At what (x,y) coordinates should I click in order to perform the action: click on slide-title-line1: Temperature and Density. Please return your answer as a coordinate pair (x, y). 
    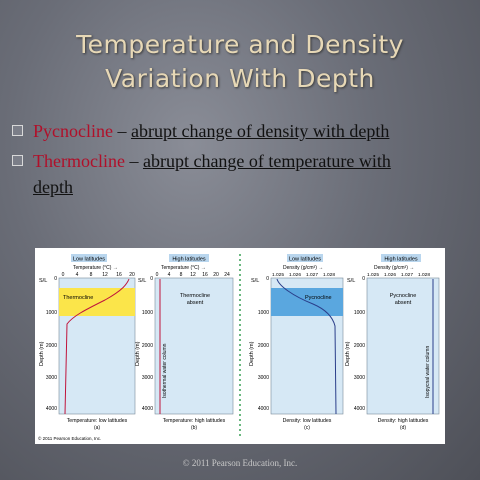
    Looking at the image, I should click on (240, 44).